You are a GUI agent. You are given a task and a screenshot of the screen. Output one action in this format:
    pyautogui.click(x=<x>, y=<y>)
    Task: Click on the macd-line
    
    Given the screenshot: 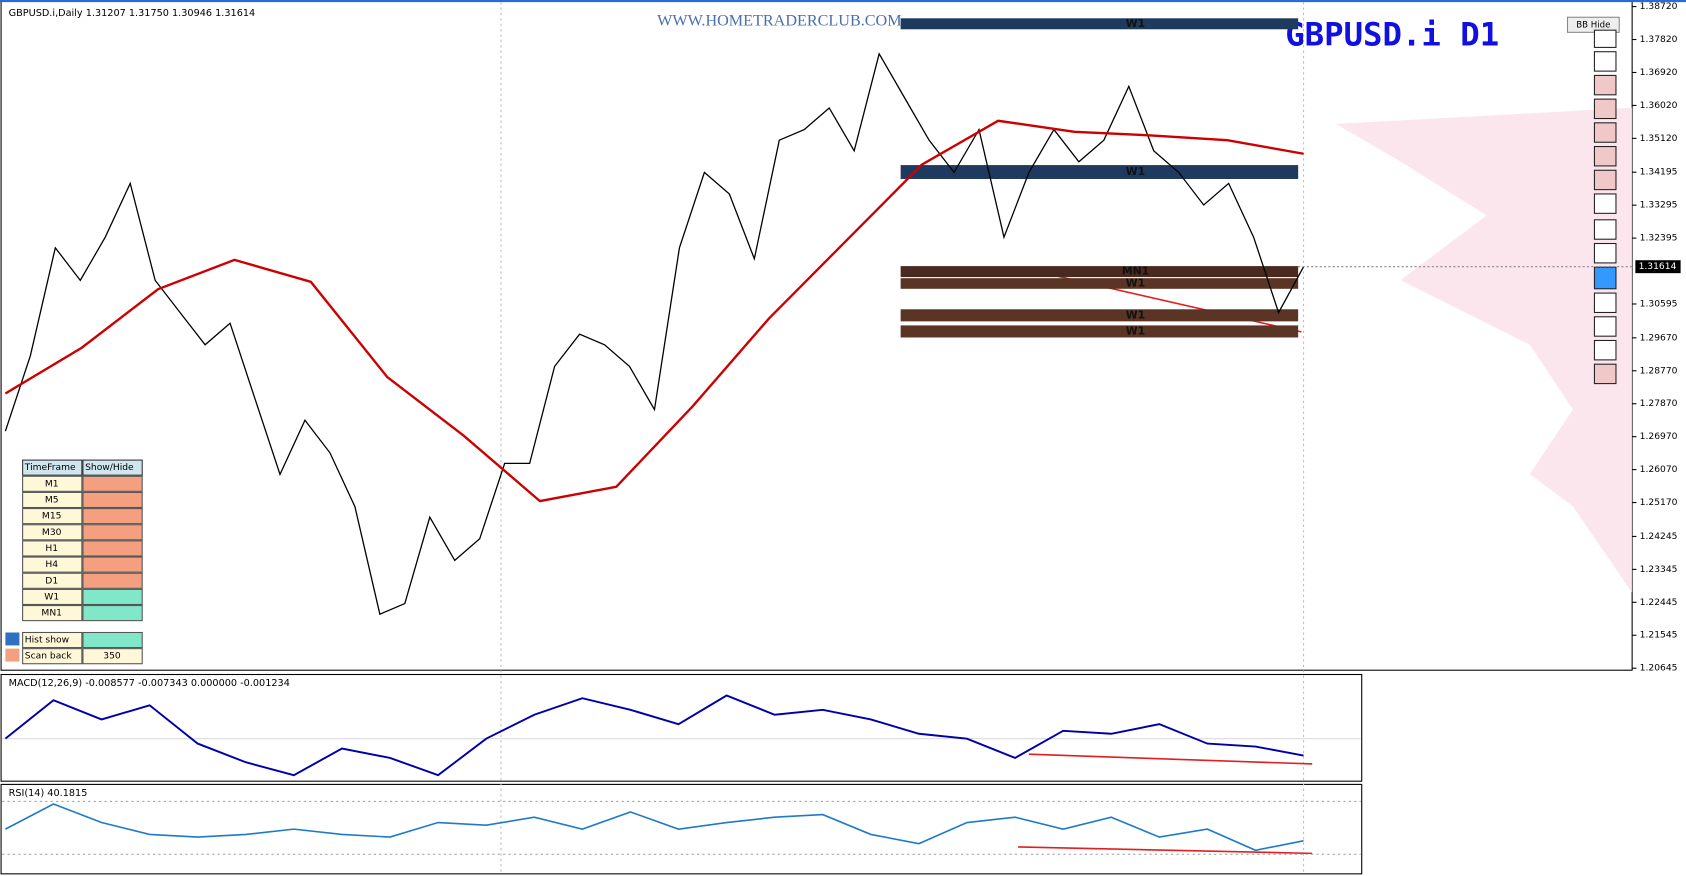 What is the action you would take?
    pyautogui.click(x=654, y=735)
    